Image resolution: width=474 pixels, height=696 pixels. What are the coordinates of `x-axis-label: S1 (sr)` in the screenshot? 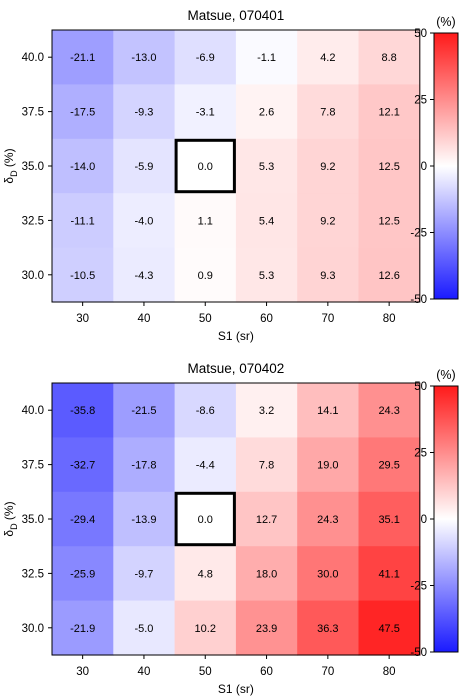 It's located at (236, 336).